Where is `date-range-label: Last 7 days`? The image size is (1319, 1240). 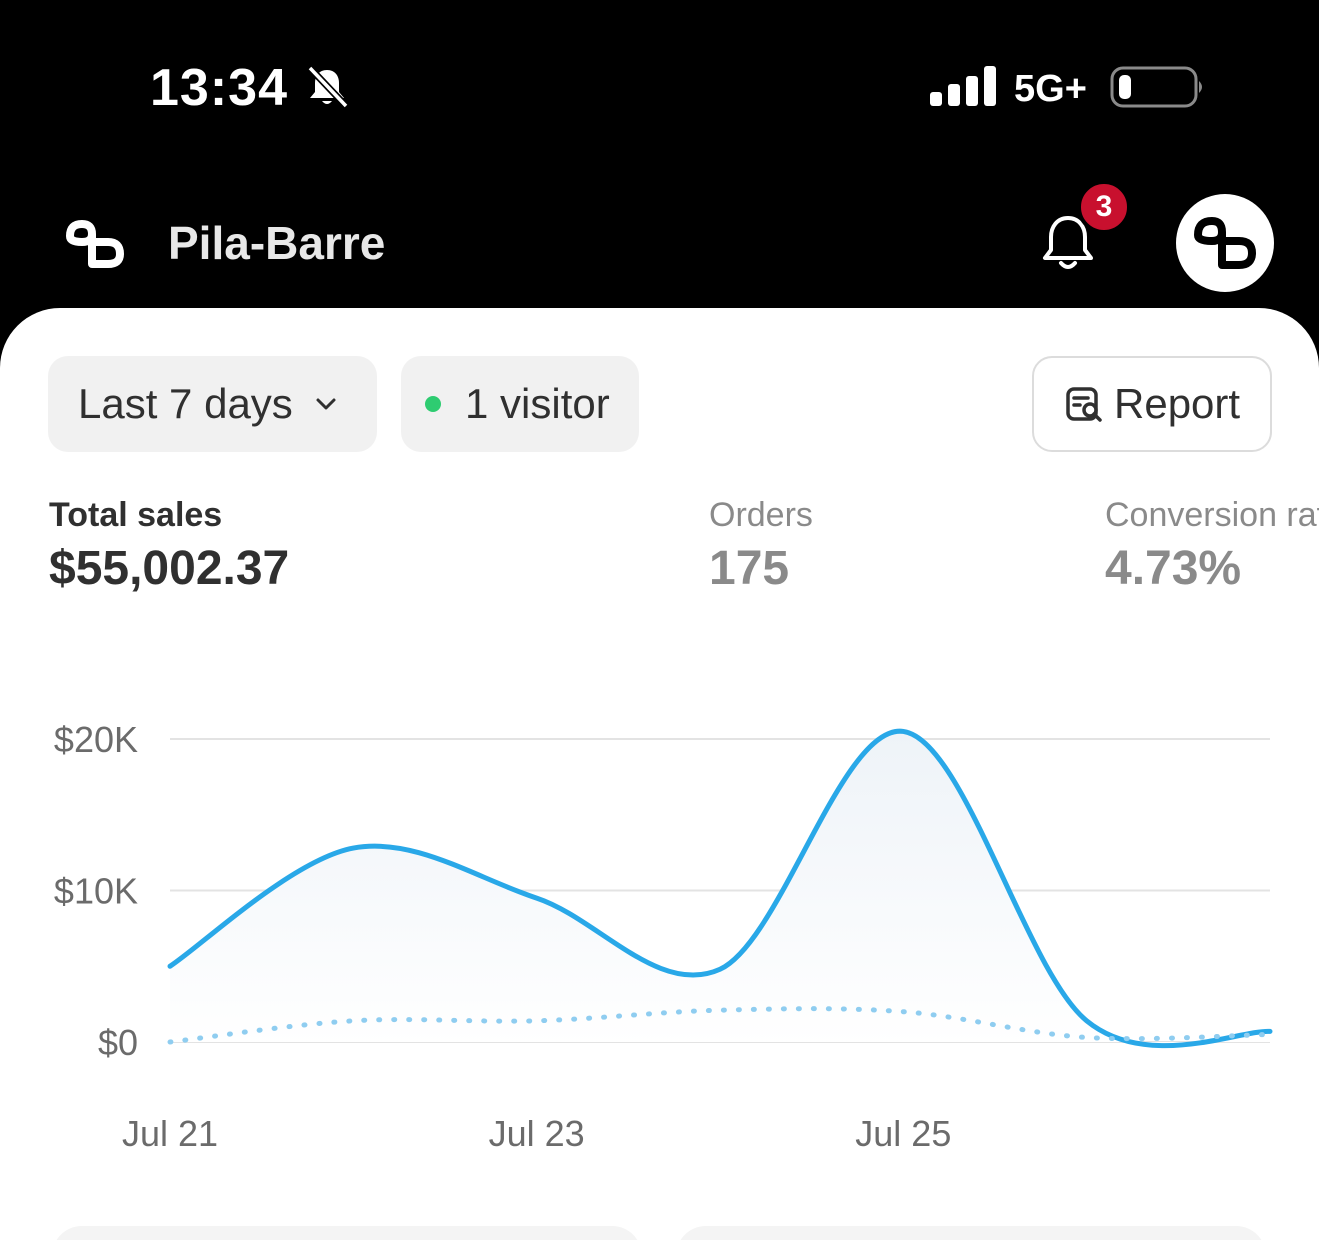 date-range-label: Last 7 days is located at coordinates (185, 403).